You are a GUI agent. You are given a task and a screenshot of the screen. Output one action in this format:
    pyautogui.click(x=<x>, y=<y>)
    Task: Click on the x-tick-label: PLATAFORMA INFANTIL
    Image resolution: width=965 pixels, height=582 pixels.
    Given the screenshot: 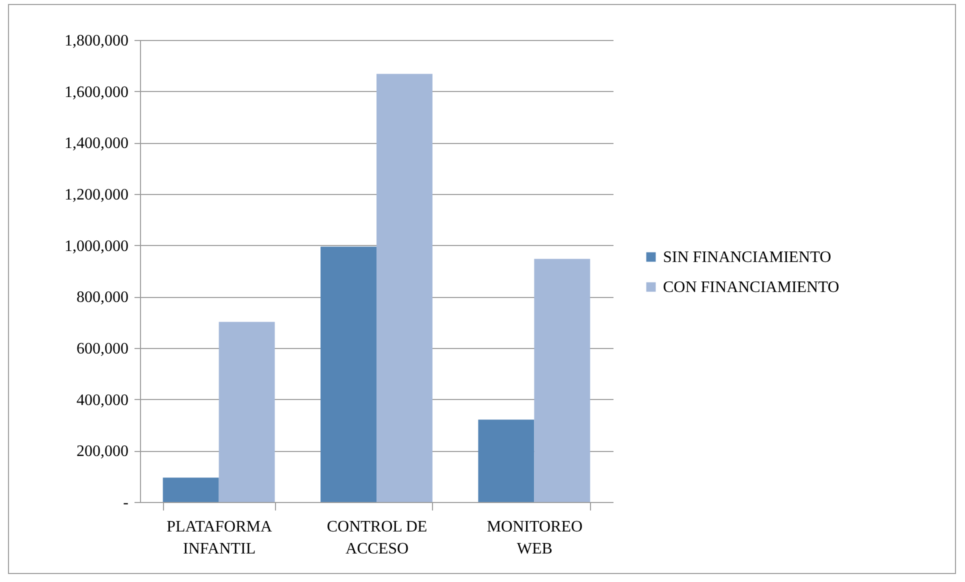 What is the action you would take?
    pyautogui.click(x=219, y=538)
    